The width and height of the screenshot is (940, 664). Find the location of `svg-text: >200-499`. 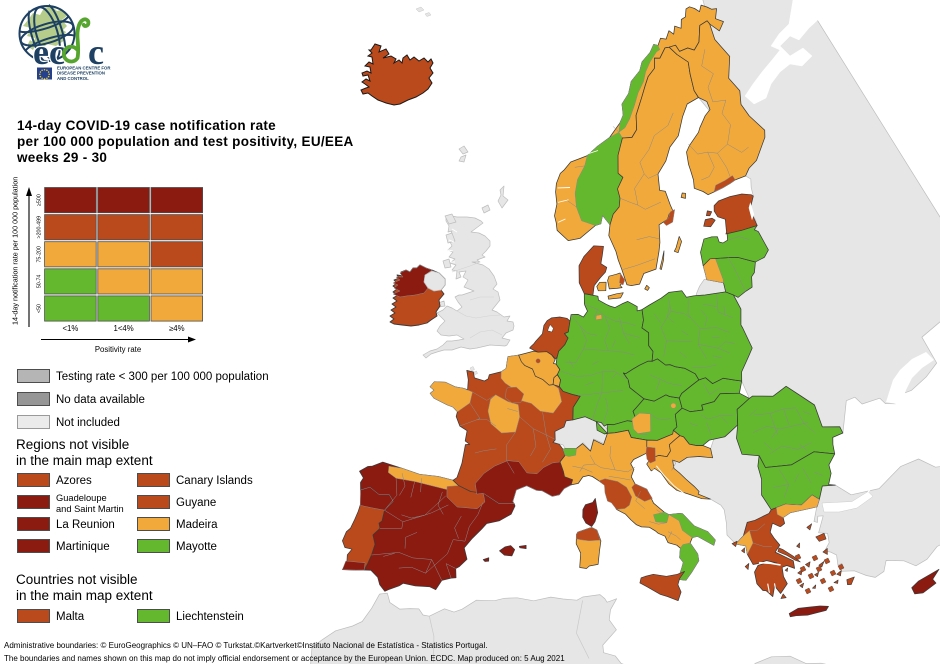

svg-text: >200-499 is located at coordinates (40, 227).